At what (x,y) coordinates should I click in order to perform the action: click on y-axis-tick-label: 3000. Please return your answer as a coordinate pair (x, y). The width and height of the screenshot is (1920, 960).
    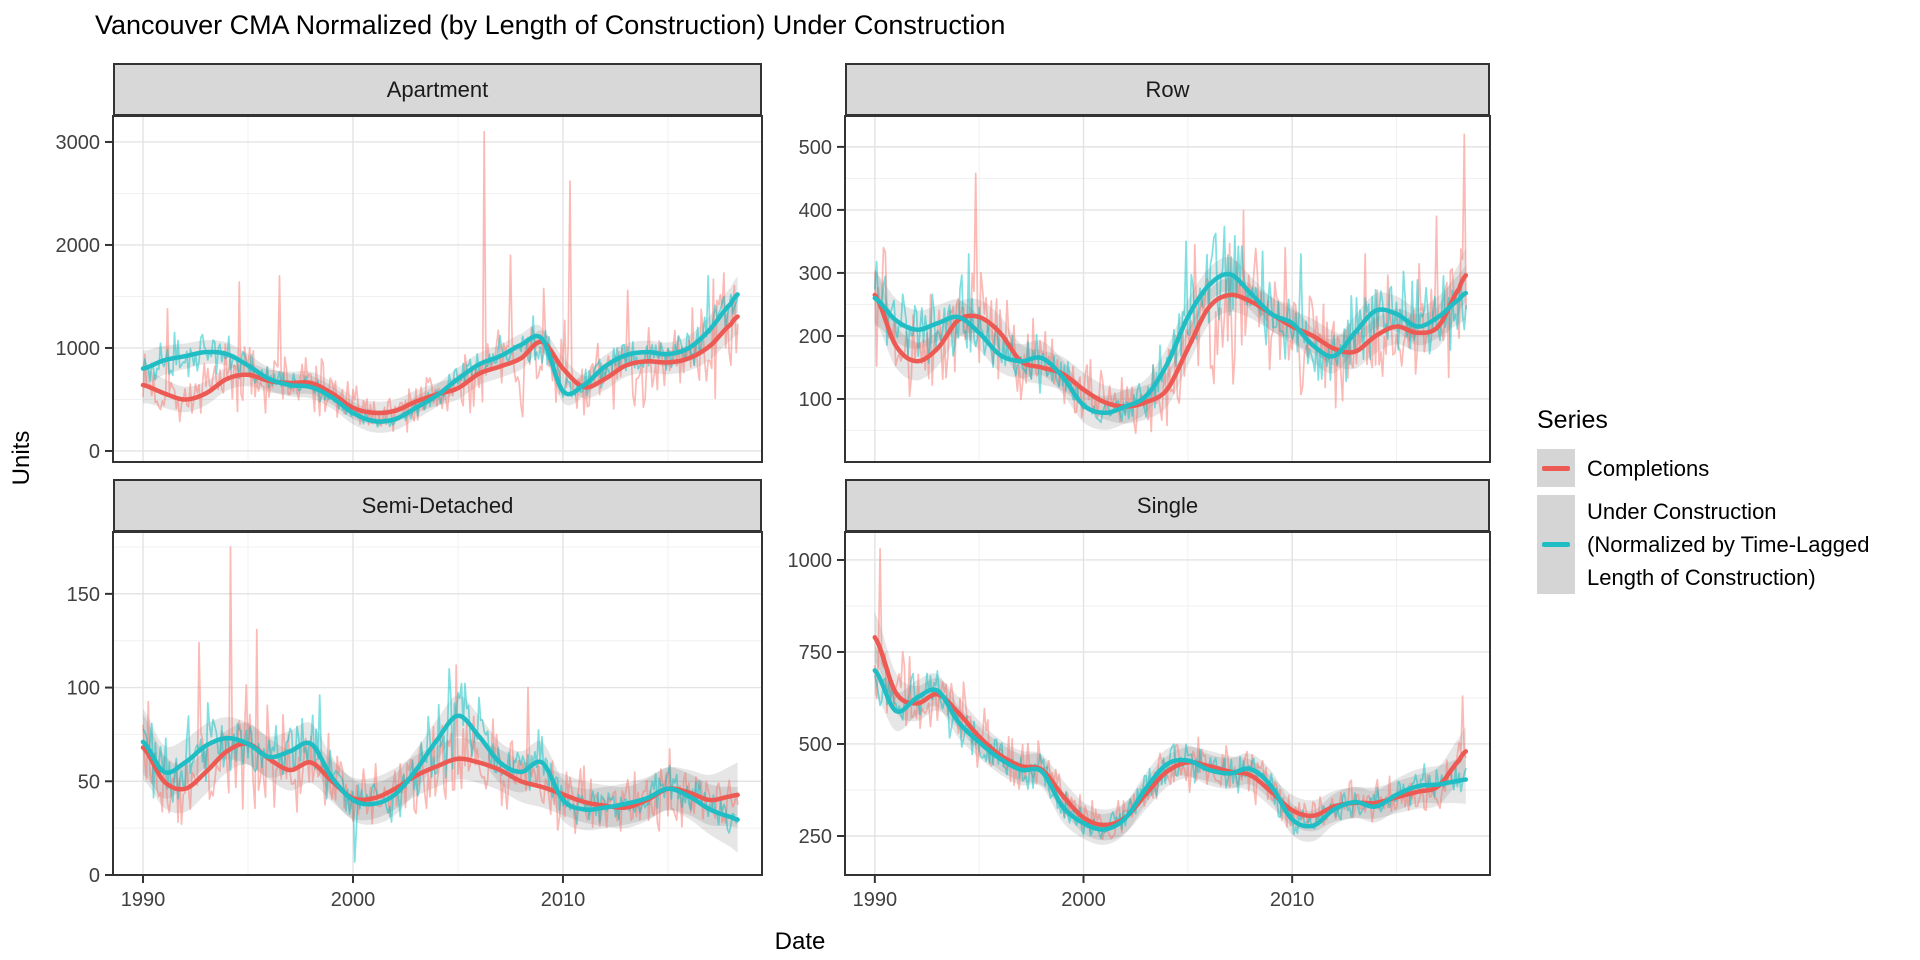
    Looking at the image, I should click on (78, 143).